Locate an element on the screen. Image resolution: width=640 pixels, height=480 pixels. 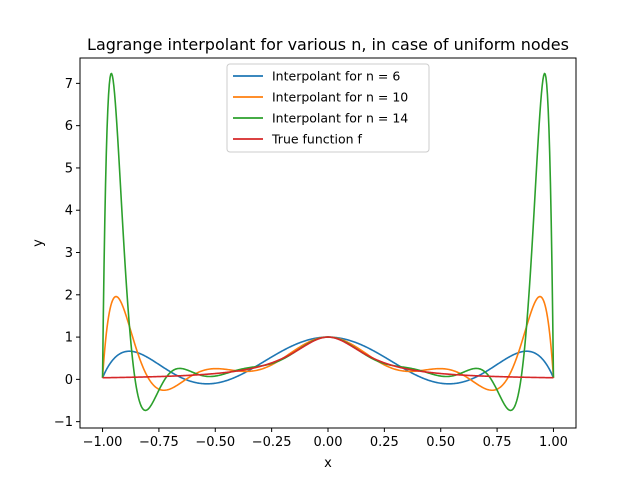
x-tick-label: 0.00 is located at coordinates (328, 442).